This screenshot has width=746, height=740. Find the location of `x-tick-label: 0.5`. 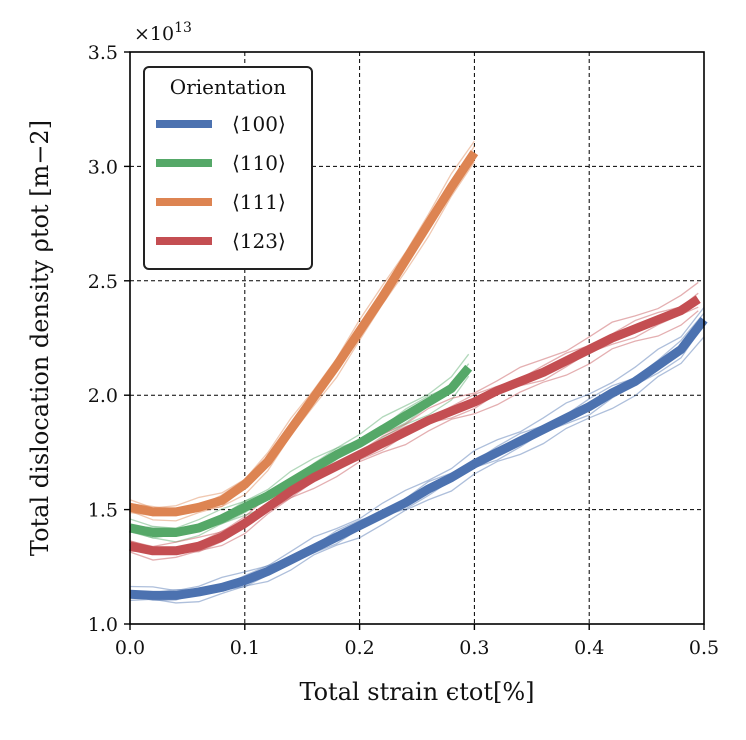

x-tick-label: 0.5 is located at coordinates (704, 648).